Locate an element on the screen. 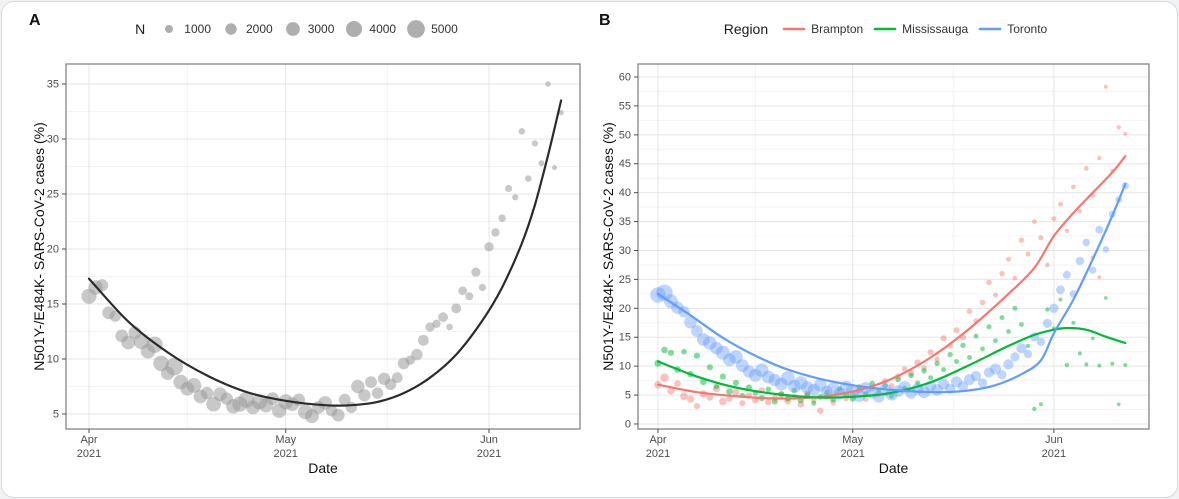 Image resolution: width=1179 pixels, height=499 pixels. y-tick-label: 20 is located at coordinates (625, 309).